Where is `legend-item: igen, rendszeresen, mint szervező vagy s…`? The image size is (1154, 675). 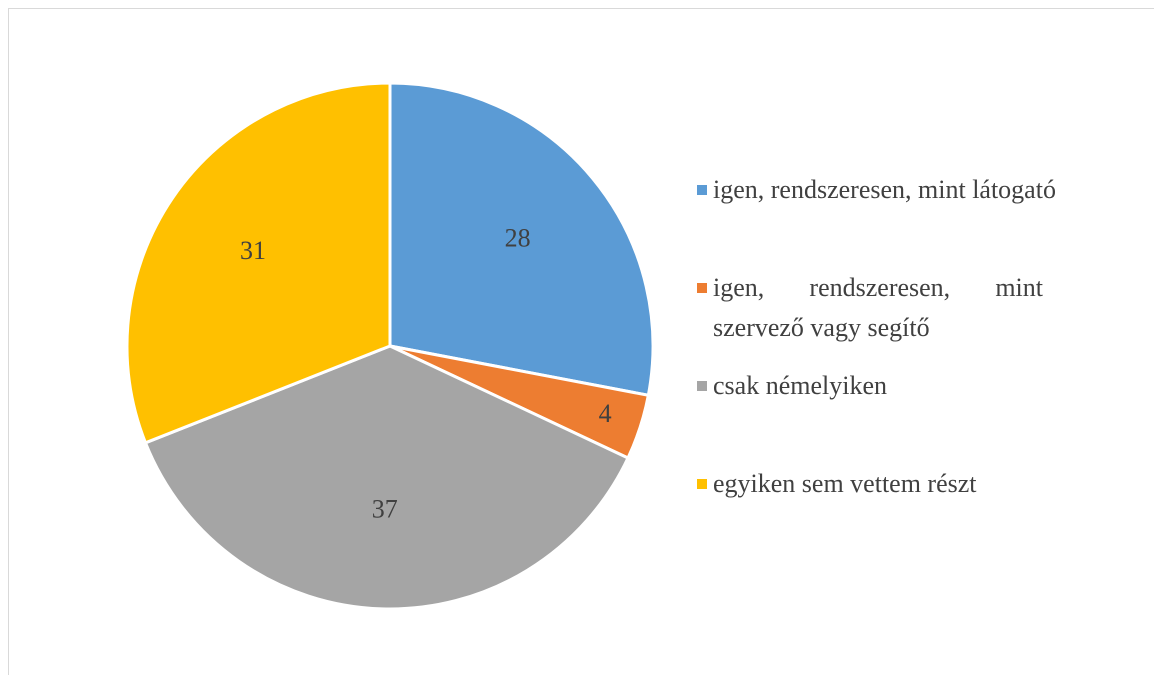 legend-item: igen, rendszeresen, mint szervező vagy s… is located at coordinates (870, 308).